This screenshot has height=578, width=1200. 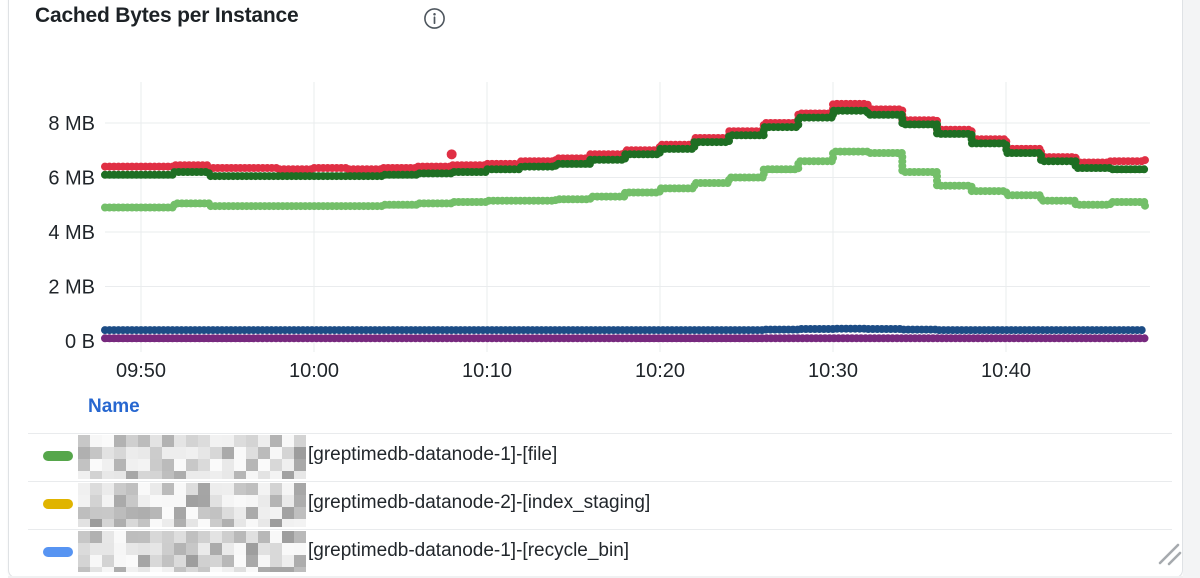 I want to click on x-axis-tick-label: 10:30, so click(x=833, y=371).